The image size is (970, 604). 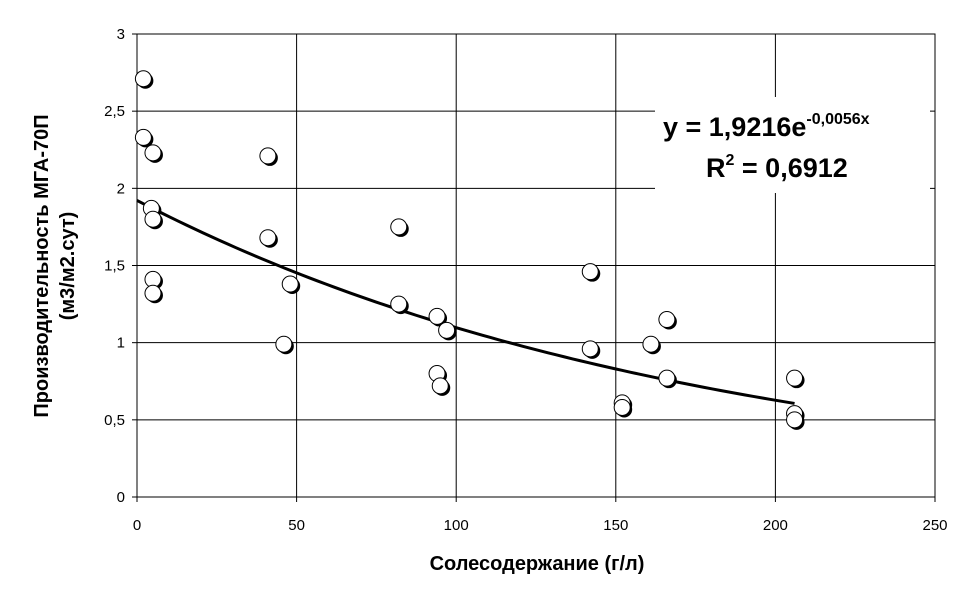 What do you see at coordinates (68, 266) in the screenshot?
I see `y-axis-title-line2: (м3/м2.сут)` at bounding box center [68, 266].